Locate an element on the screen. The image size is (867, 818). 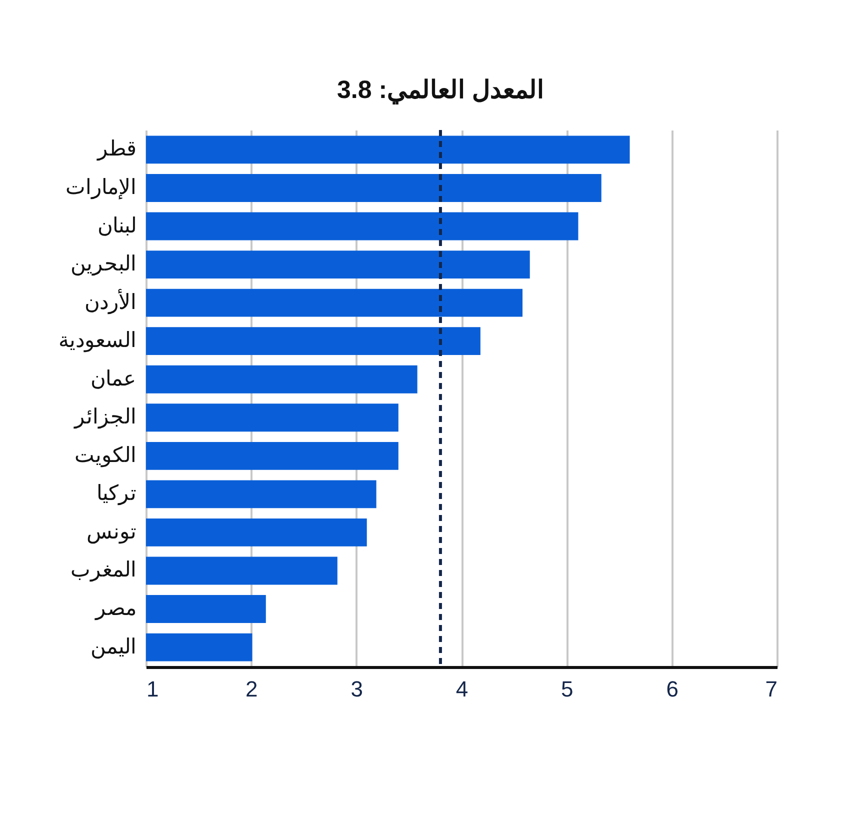
x-tick-label: 5 is located at coordinates (567, 689).